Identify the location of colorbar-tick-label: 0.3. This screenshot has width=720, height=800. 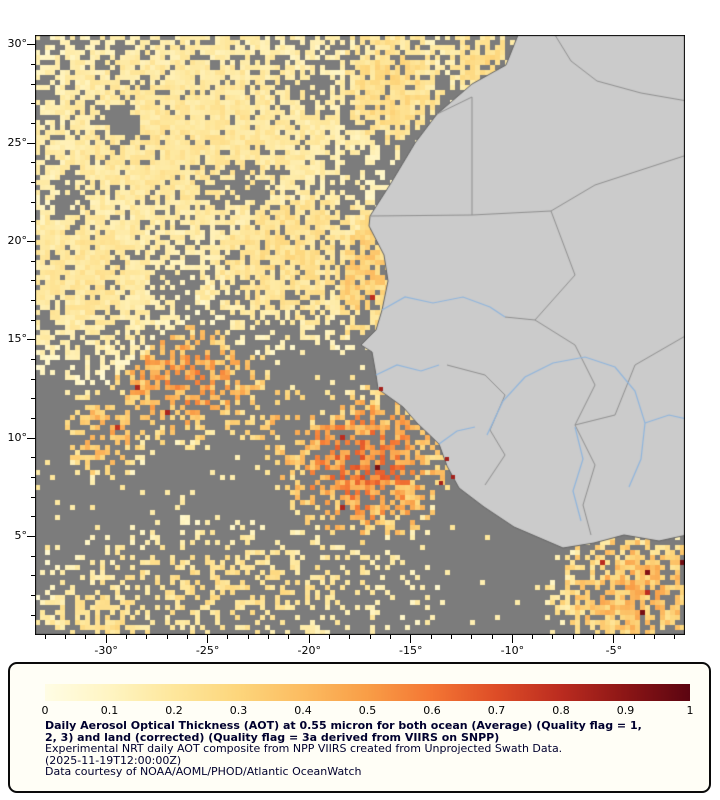
(238, 710).